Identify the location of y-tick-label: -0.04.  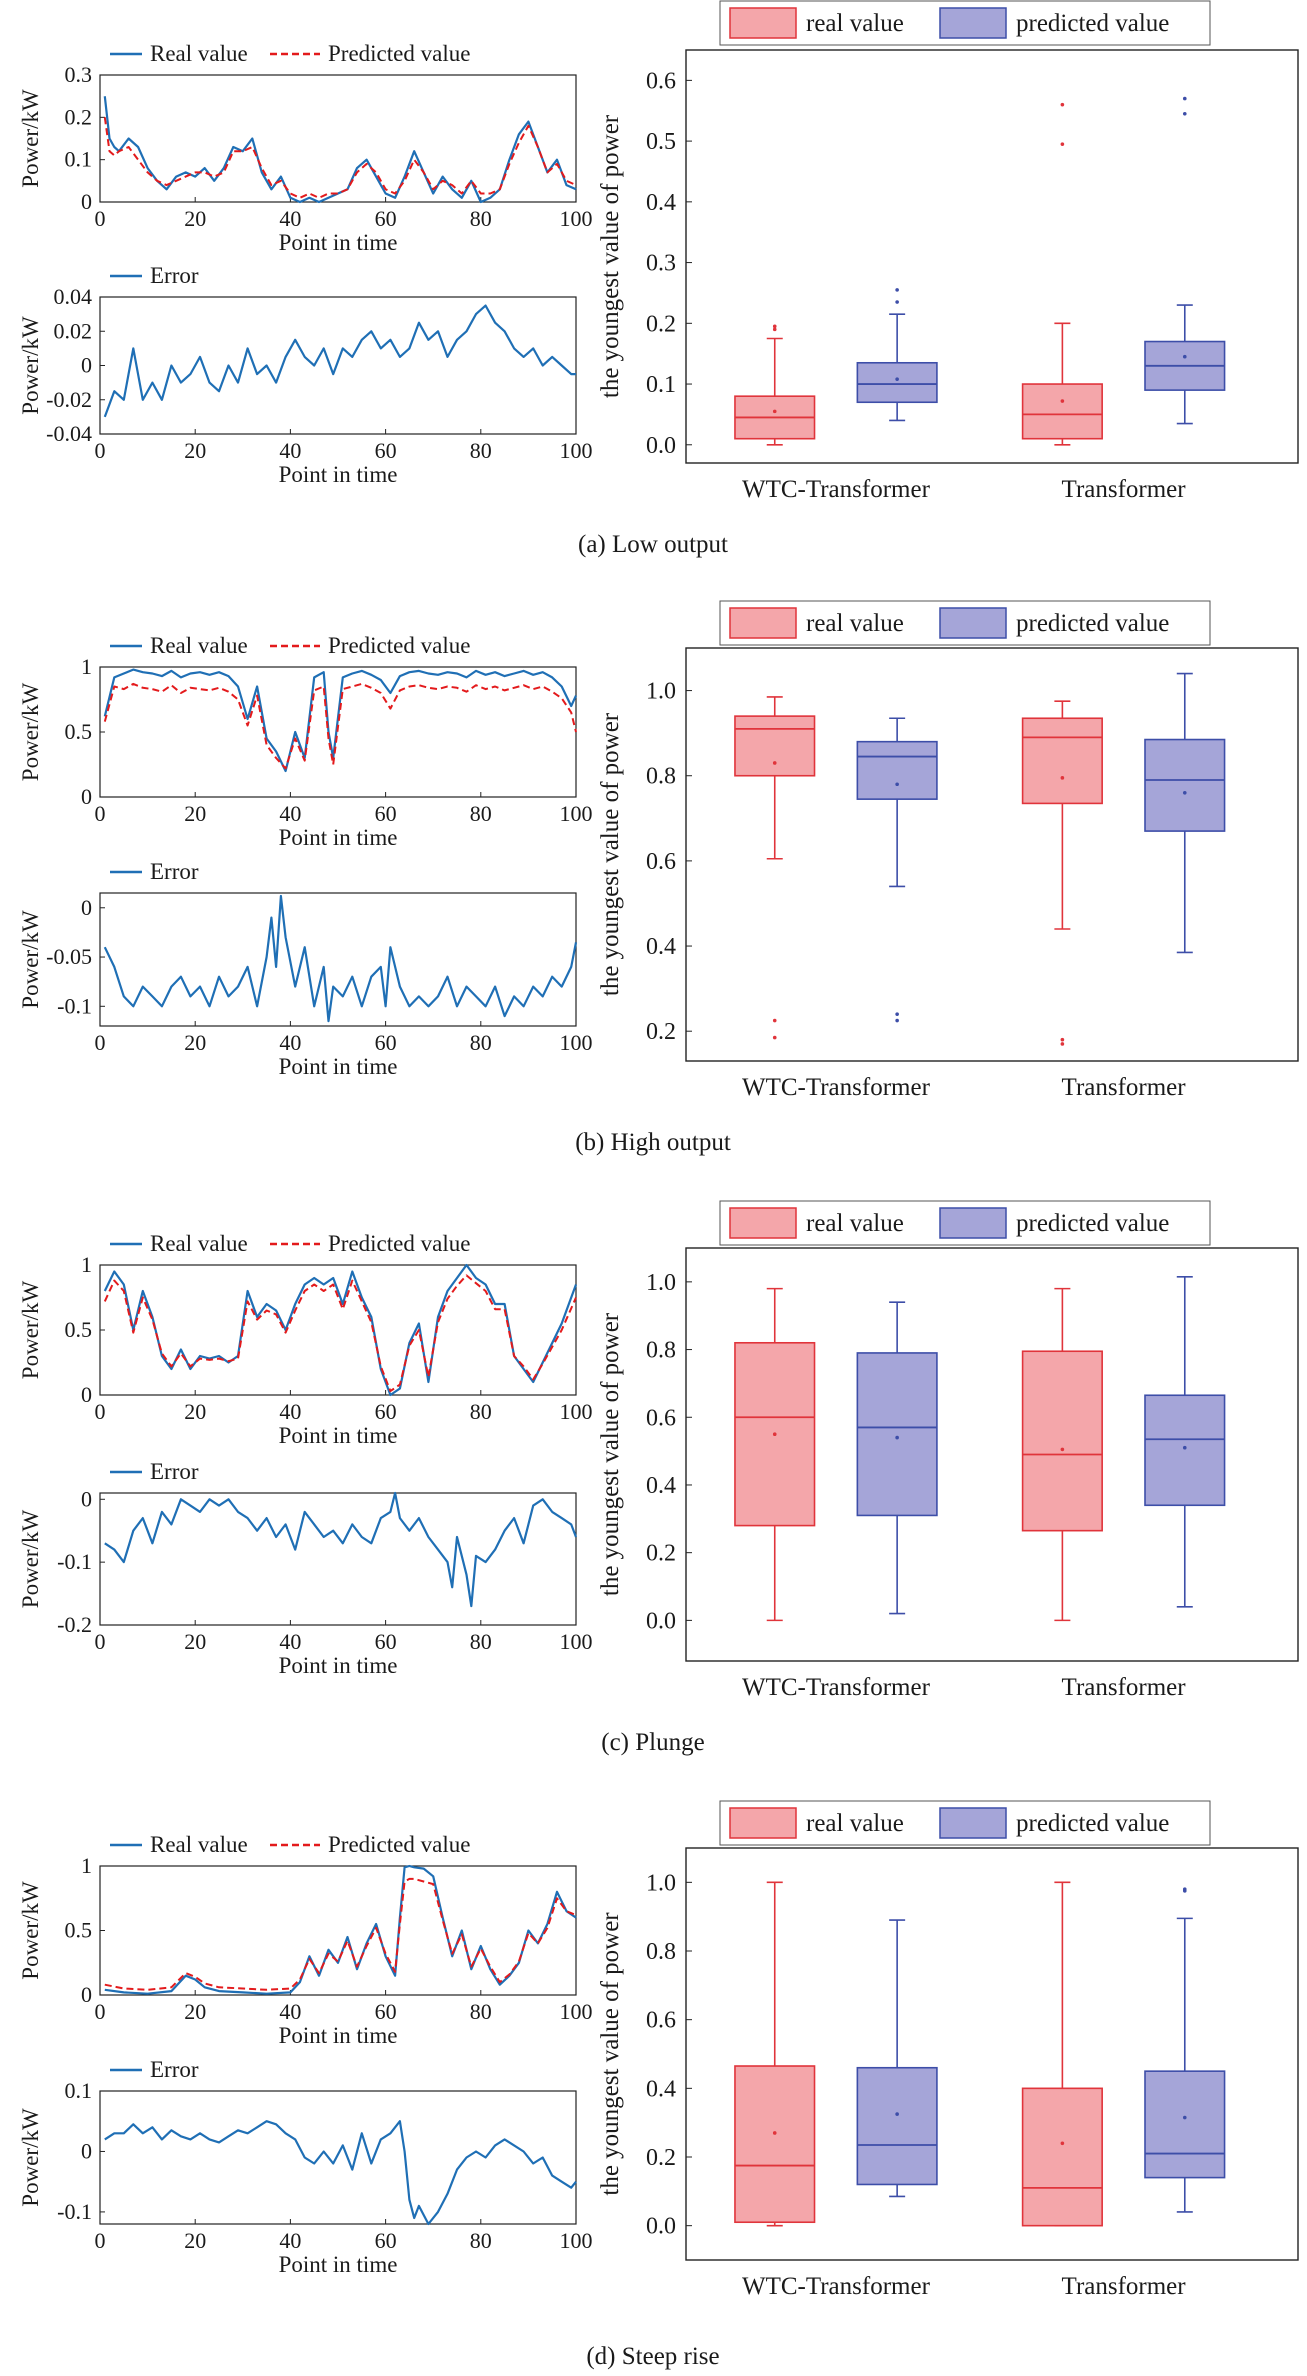
(69, 433).